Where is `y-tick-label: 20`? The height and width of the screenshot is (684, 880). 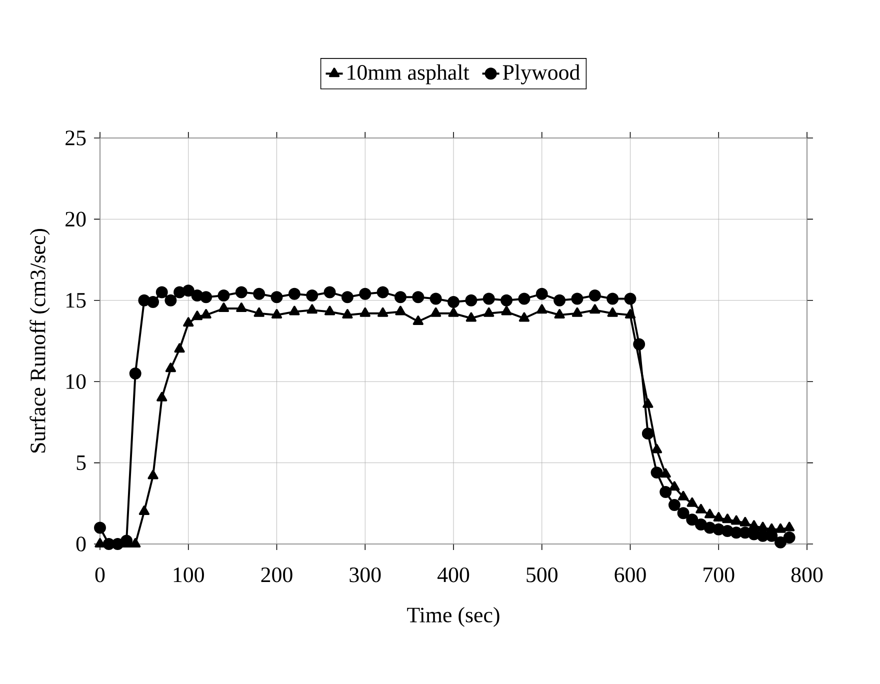 y-tick-label: 20 is located at coordinates (76, 219).